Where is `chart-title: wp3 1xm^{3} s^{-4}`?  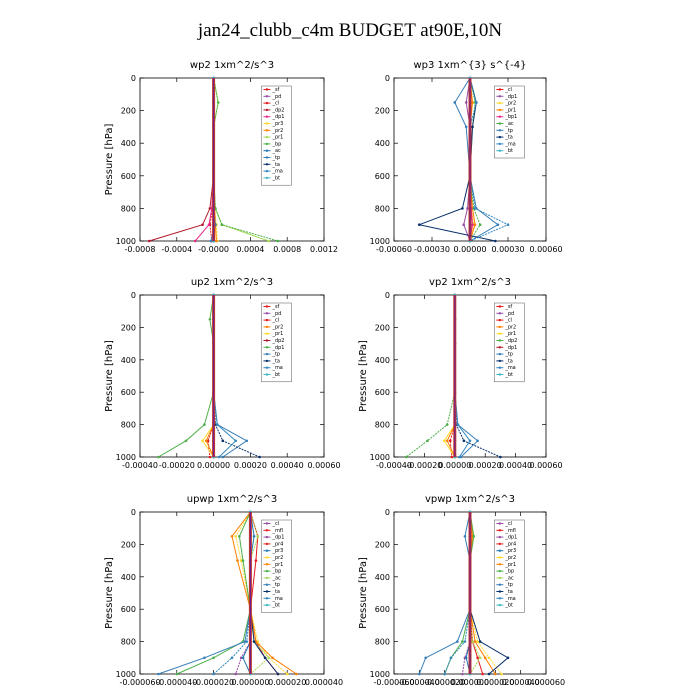
chart-title: wp3 1xm^{3} s^{-4} is located at coordinates (469, 65).